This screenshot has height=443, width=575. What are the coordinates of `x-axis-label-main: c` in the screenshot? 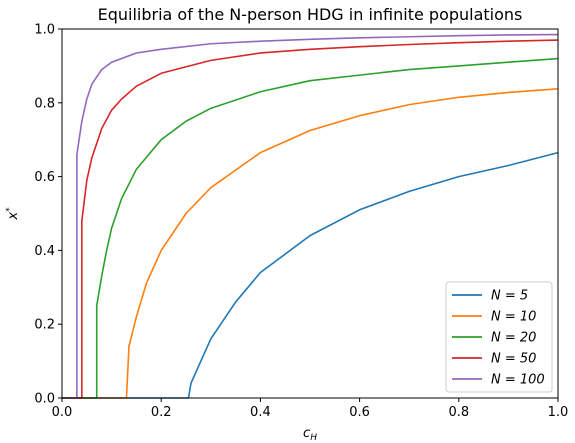 It's located at (306, 433).